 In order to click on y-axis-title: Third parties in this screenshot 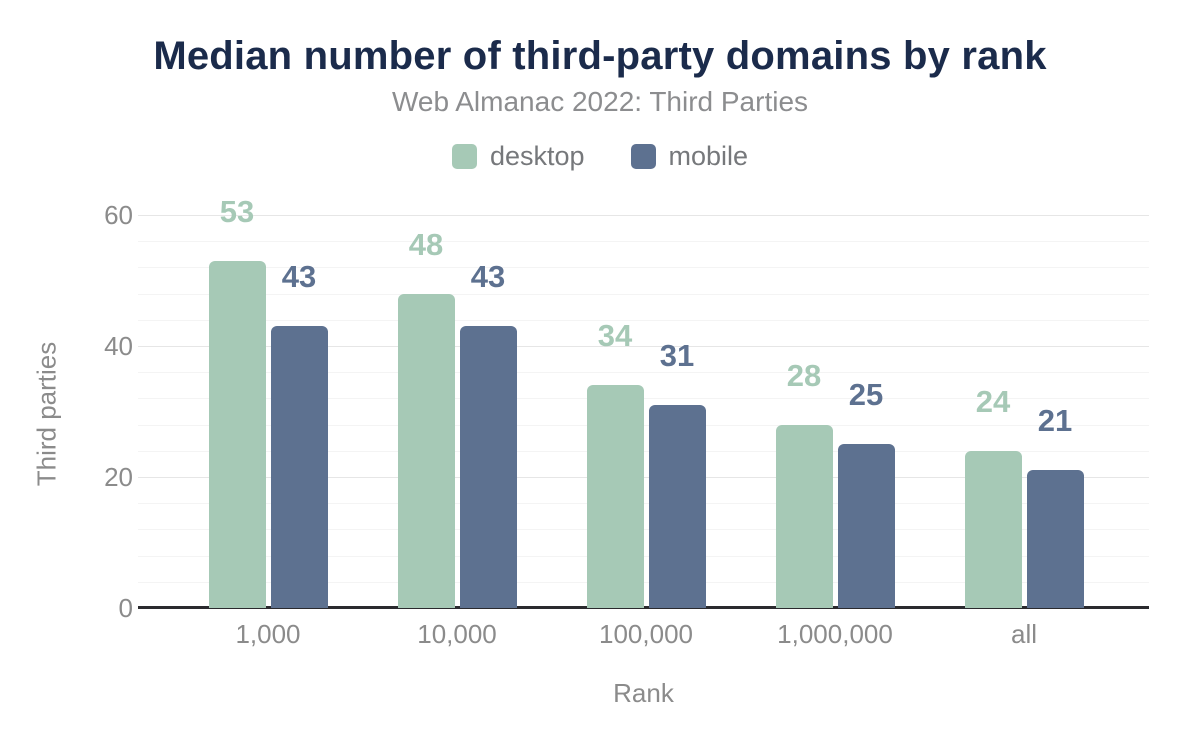, I will do `click(46, 414)`.